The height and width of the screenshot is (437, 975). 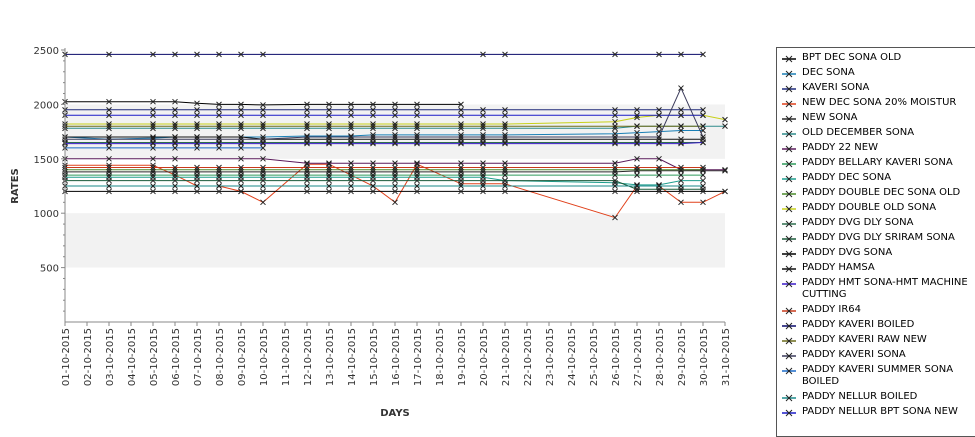 I want to click on legend-item: PADDY HMT SONA-HMT MACHINE CUTTING, so click(x=876, y=289).